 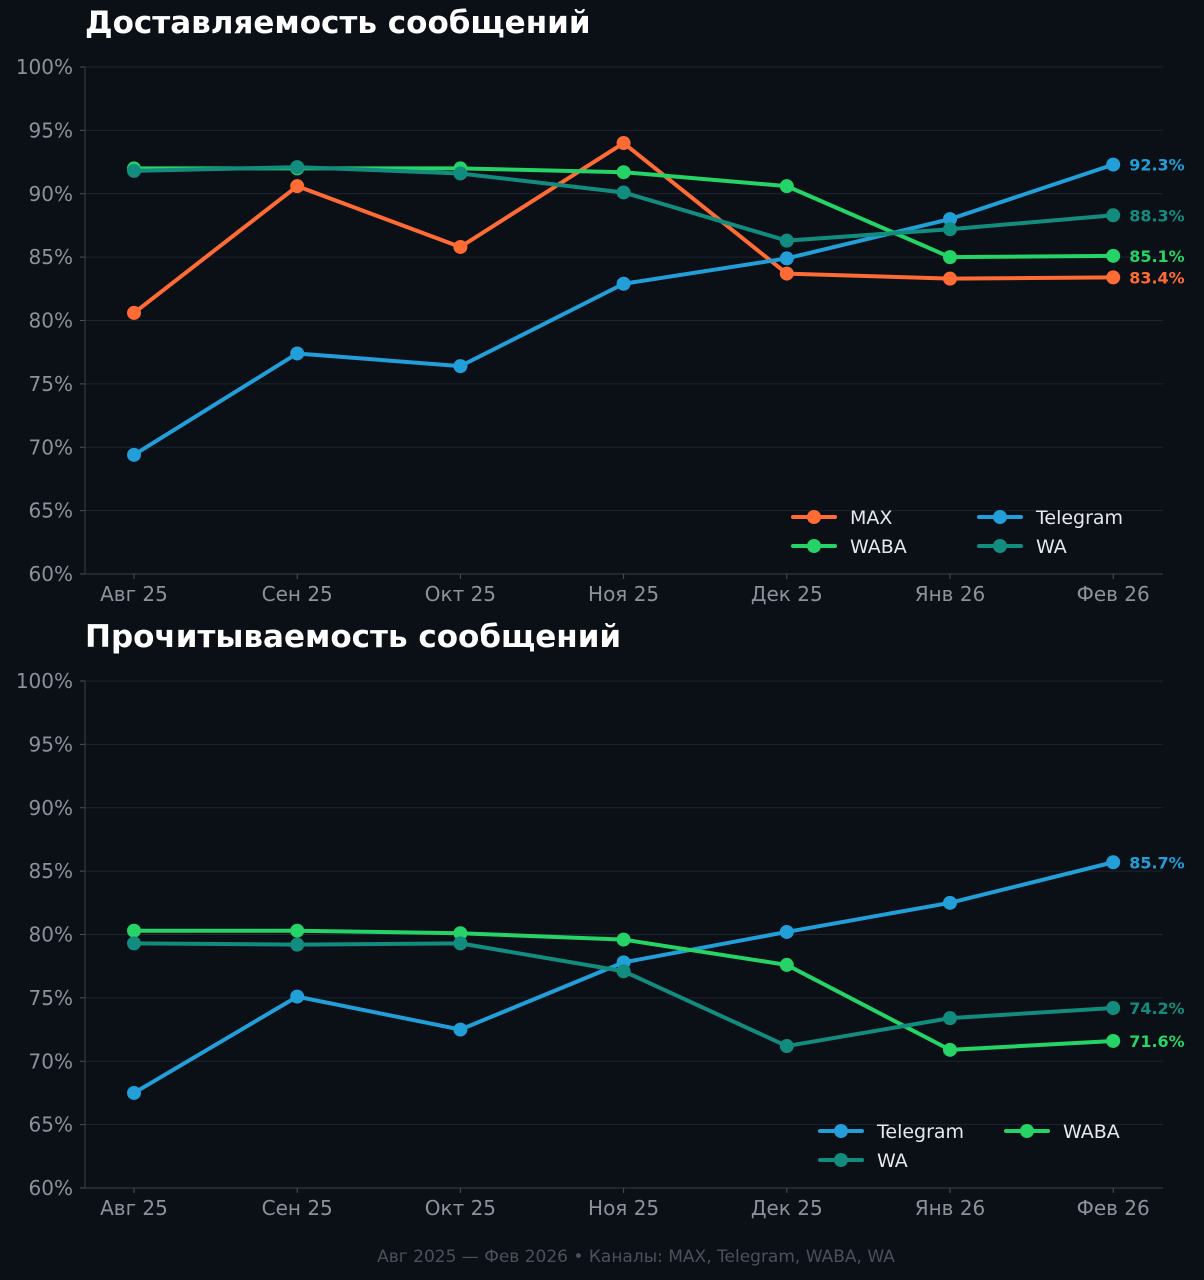 What do you see at coordinates (338, 23) in the screenshot?
I see `chart-title-delivery: Доставляемость сообщений` at bounding box center [338, 23].